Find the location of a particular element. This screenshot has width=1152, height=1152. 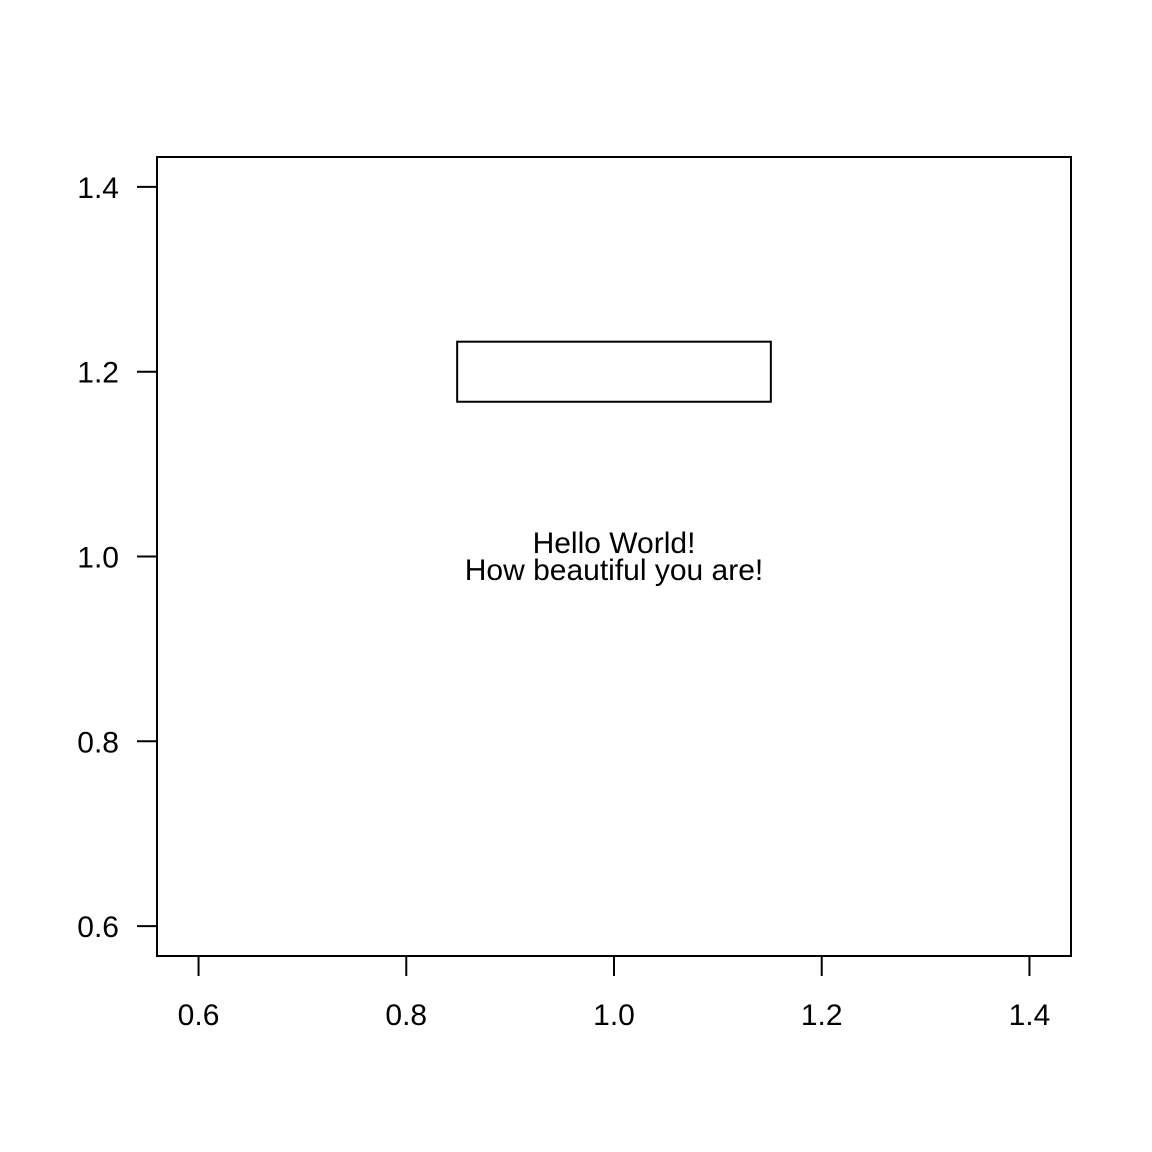

annotations: Hello World!How beautiful you are! is located at coordinates (614, 463).